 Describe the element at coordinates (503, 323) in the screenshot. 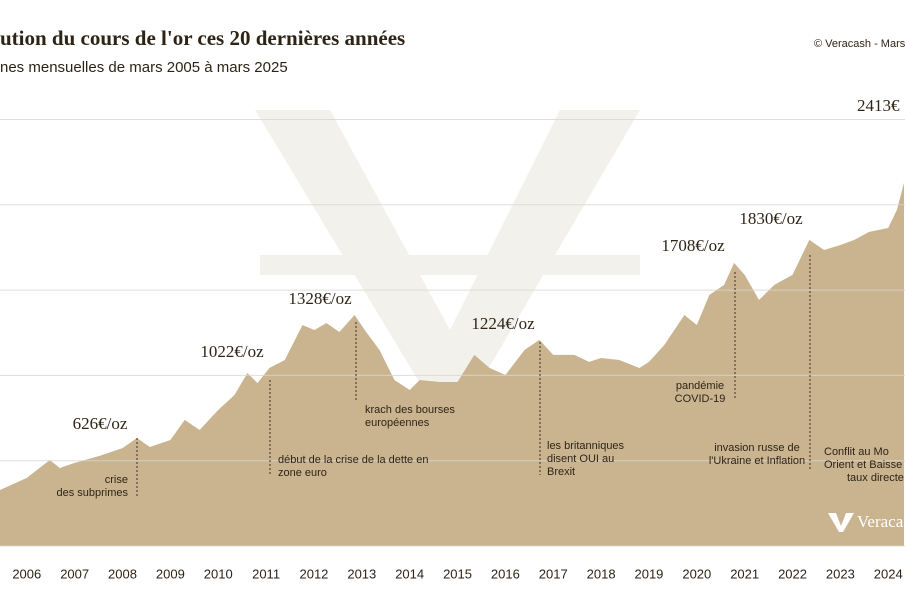

I see `price-label: 1224€/oz` at that location.